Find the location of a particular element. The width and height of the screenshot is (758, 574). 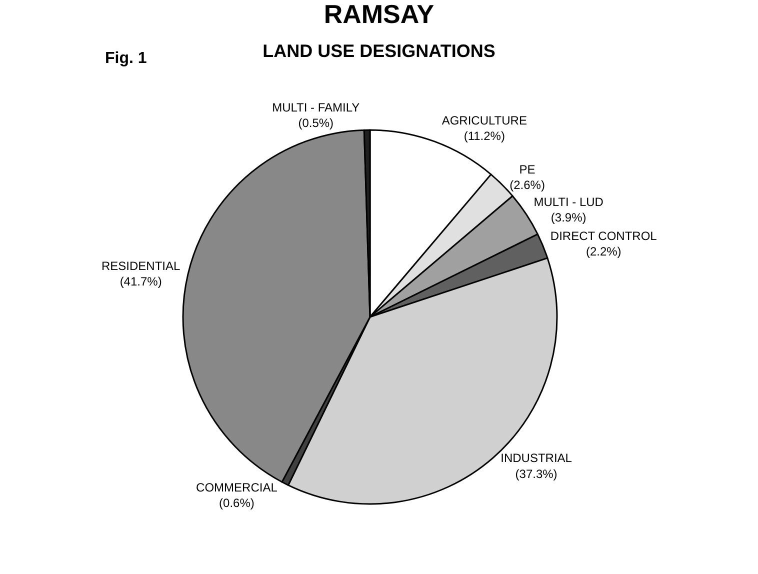

slice-label: INDUSTRIAL is located at coordinates (536, 458).